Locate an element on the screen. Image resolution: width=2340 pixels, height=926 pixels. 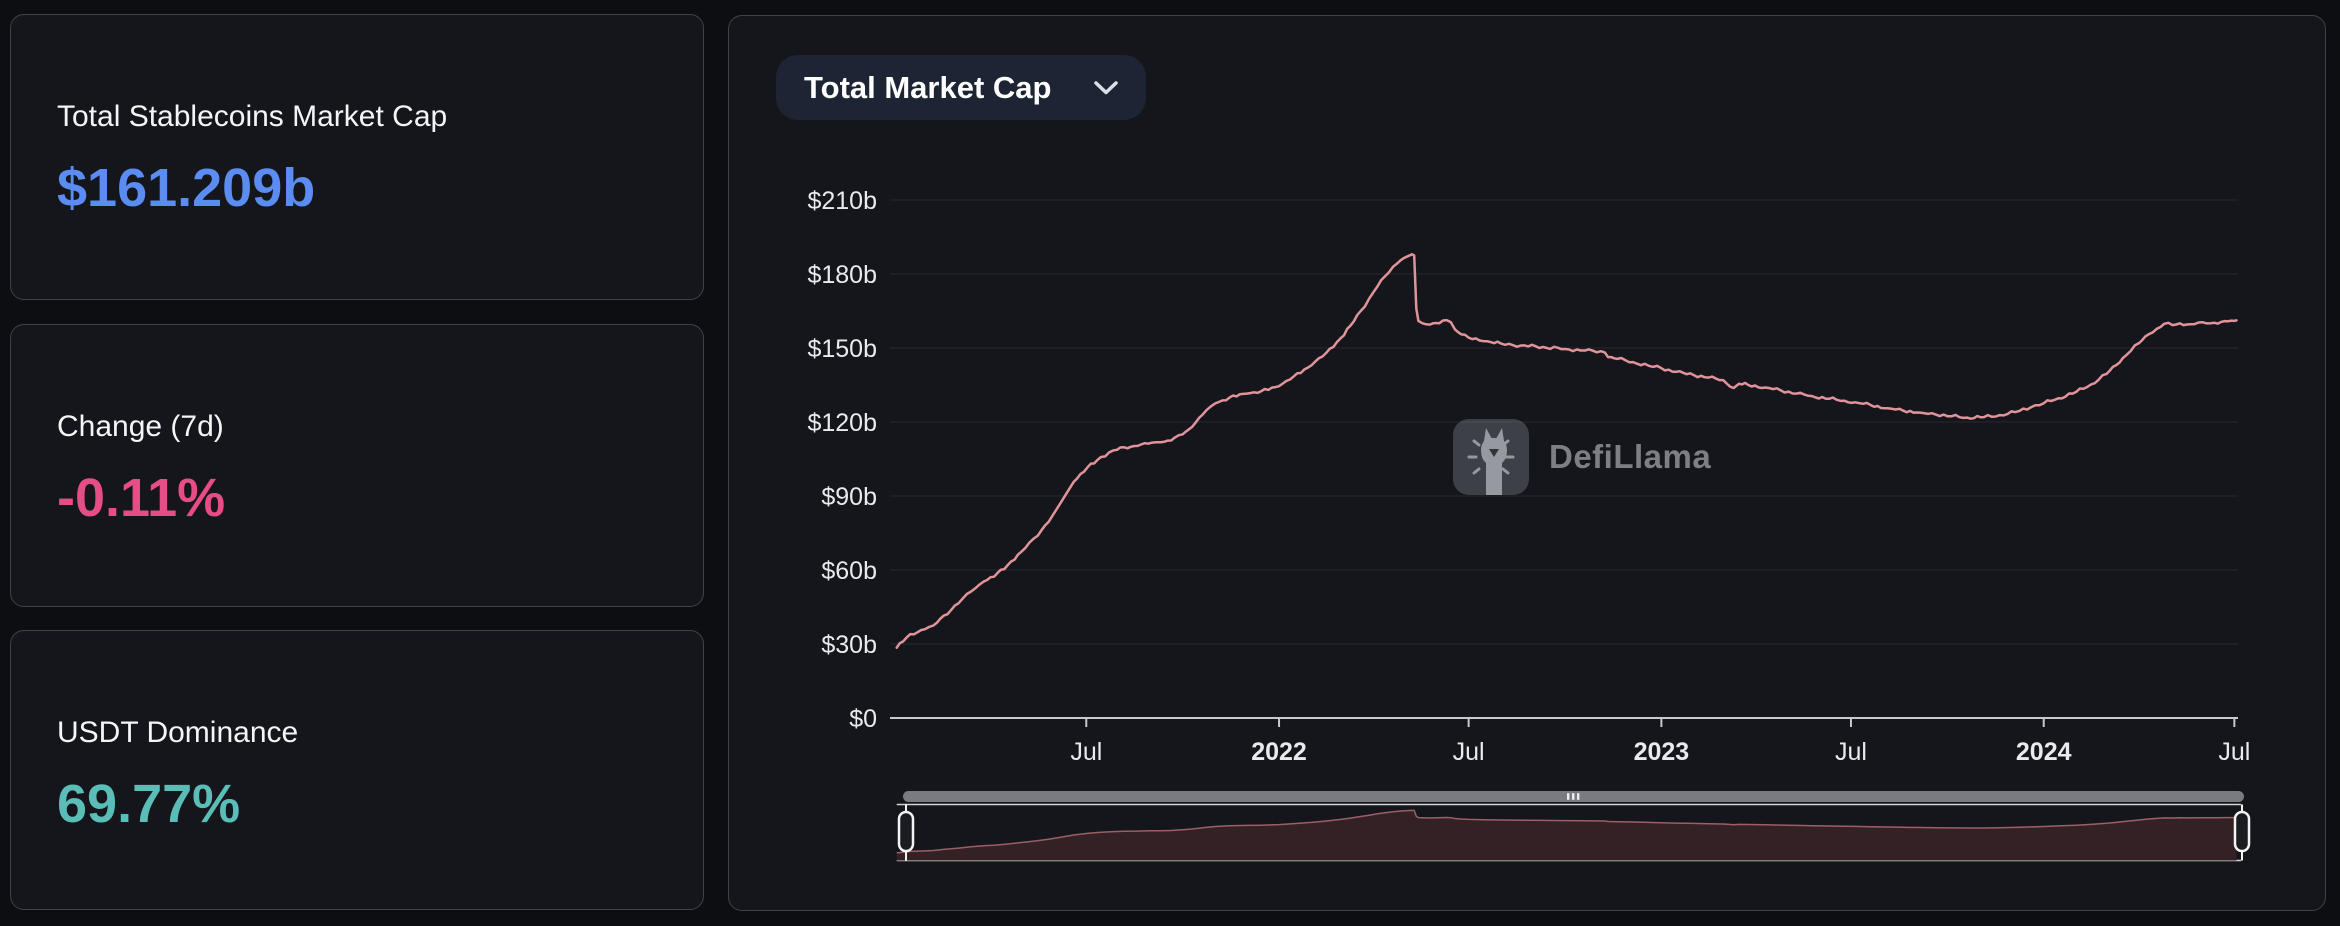
stat-card-content: Change (7d) -0.11% is located at coordinates (357, 427).